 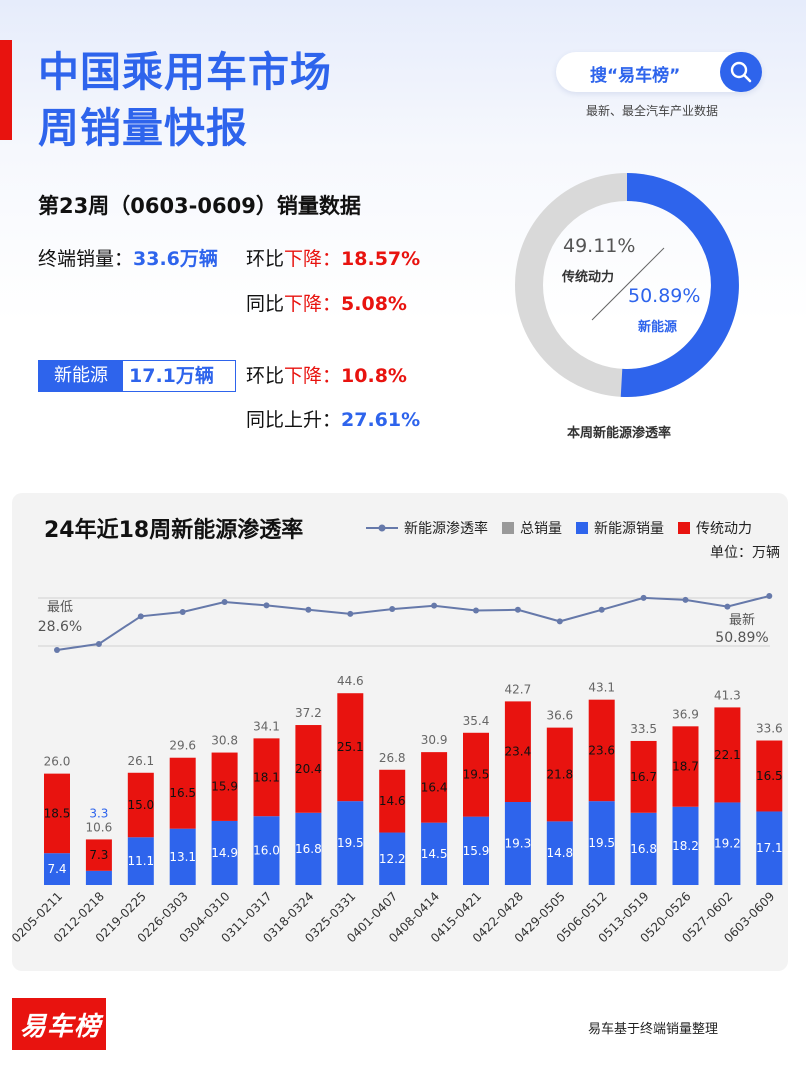 I want to click on bar-nev, so click(x=99, y=878).